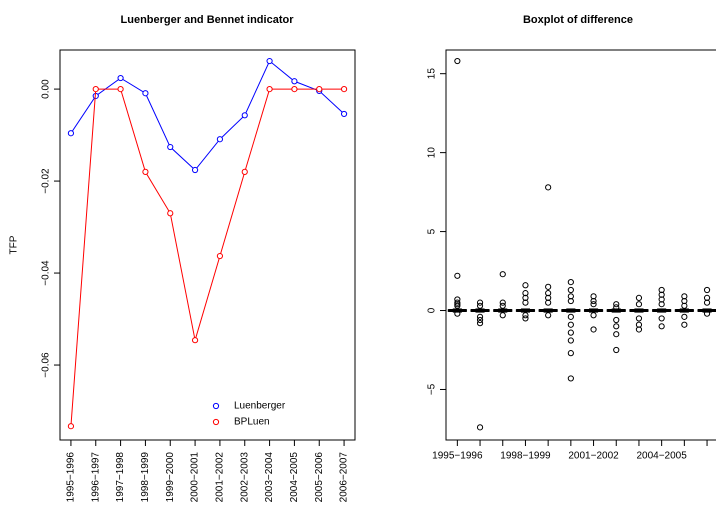  What do you see at coordinates (432, 153) in the screenshot?
I see `y-tick-label: 10` at bounding box center [432, 153].